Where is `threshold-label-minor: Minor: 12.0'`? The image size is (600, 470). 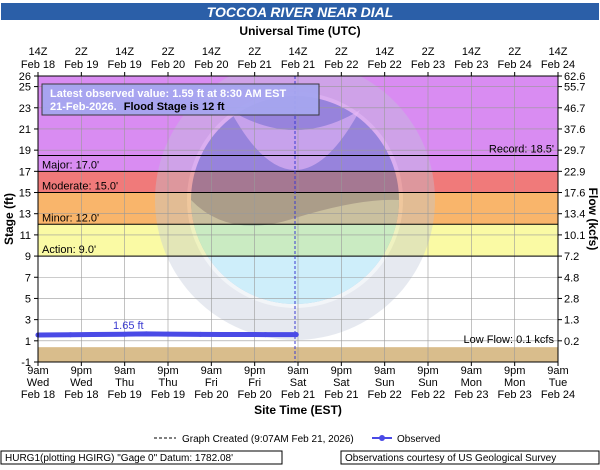
threshold-label-minor: Minor: 12.0' is located at coordinates (70, 218).